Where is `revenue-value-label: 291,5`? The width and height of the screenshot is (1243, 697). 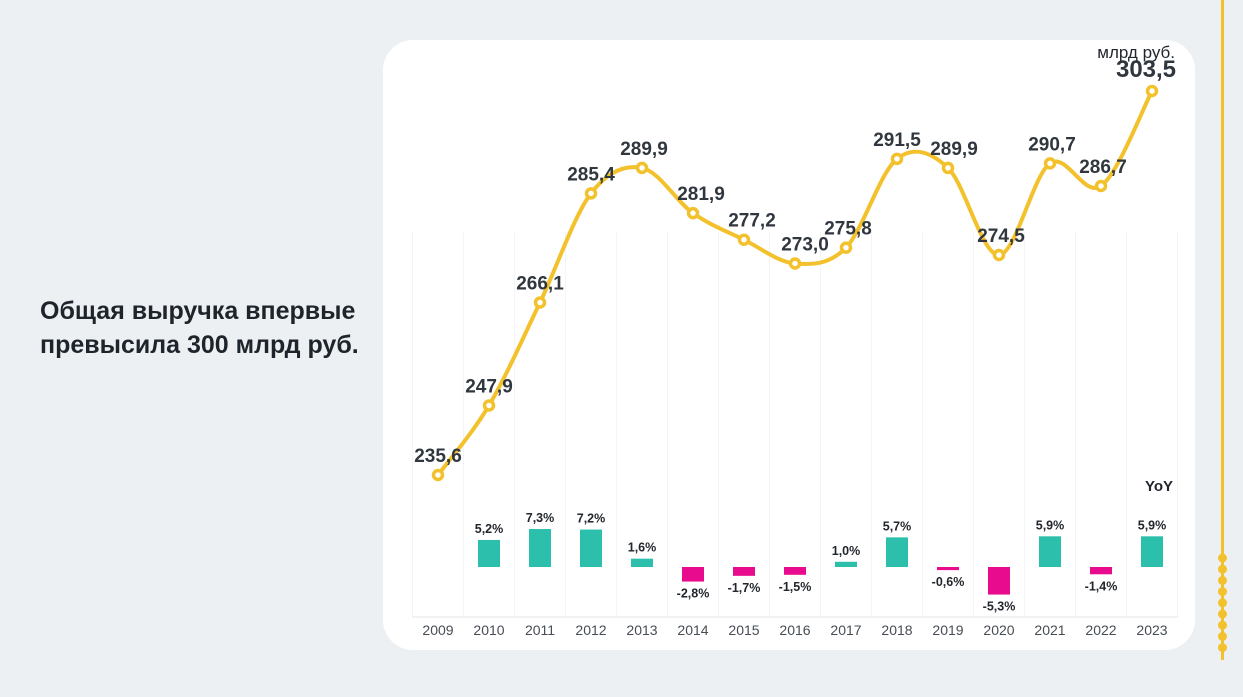
revenue-value-label: 291,5 is located at coordinates (897, 140).